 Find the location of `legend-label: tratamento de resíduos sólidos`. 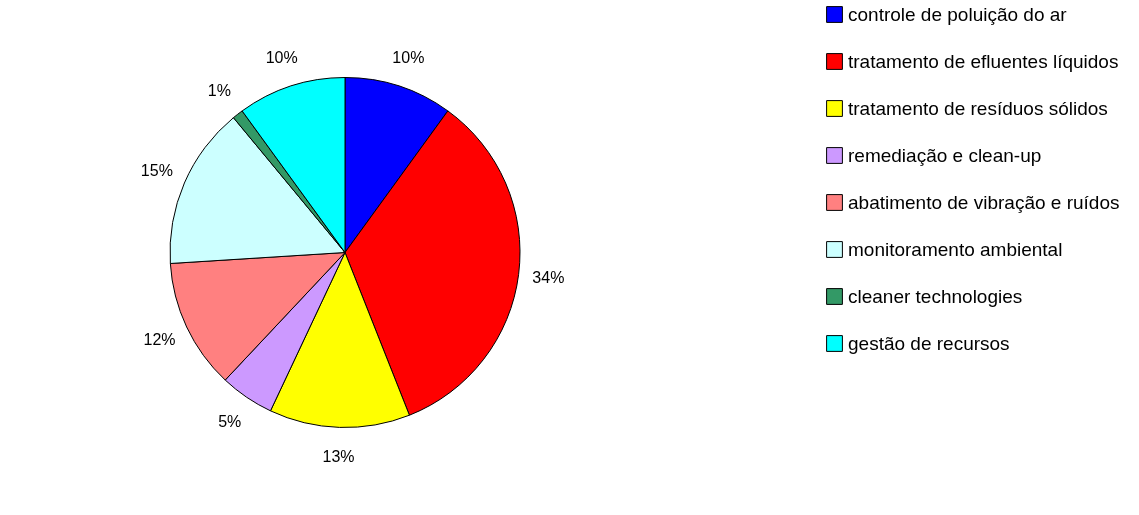

legend-label: tratamento de resíduos sólidos is located at coordinates (978, 108).